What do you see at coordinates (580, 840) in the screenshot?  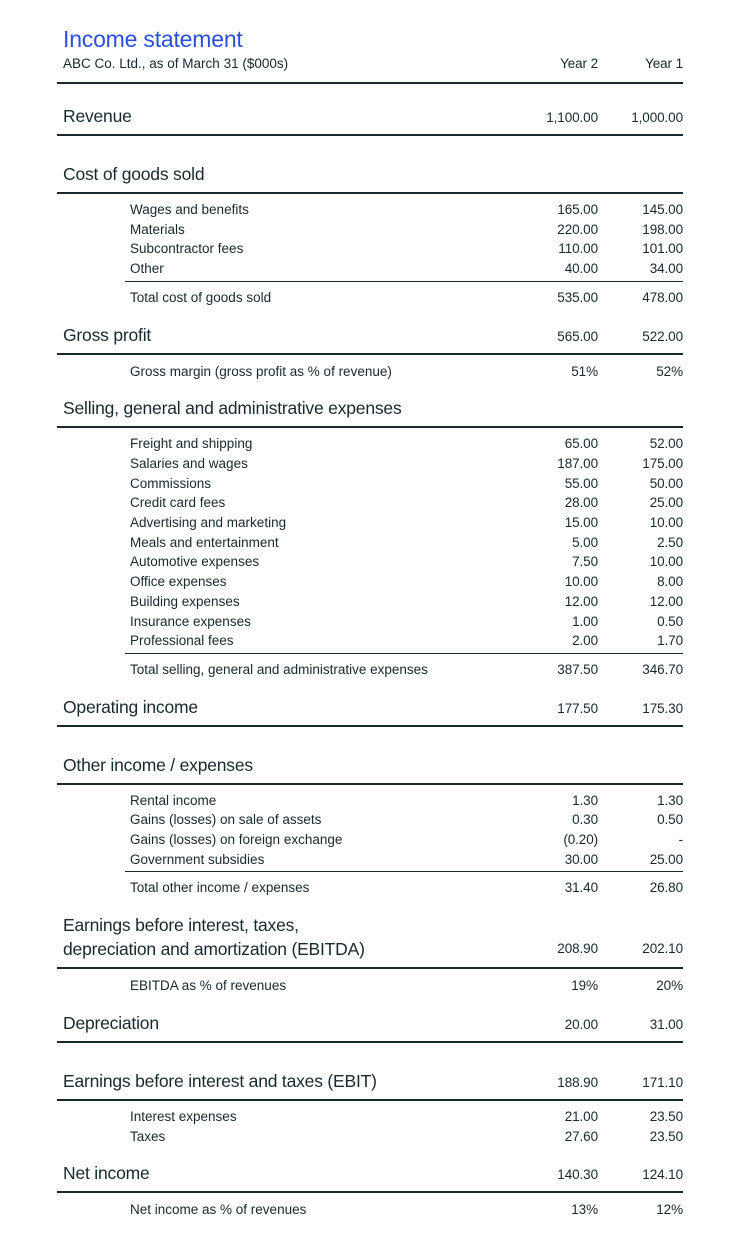 I see `year2-value: (0.20)` at bounding box center [580, 840].